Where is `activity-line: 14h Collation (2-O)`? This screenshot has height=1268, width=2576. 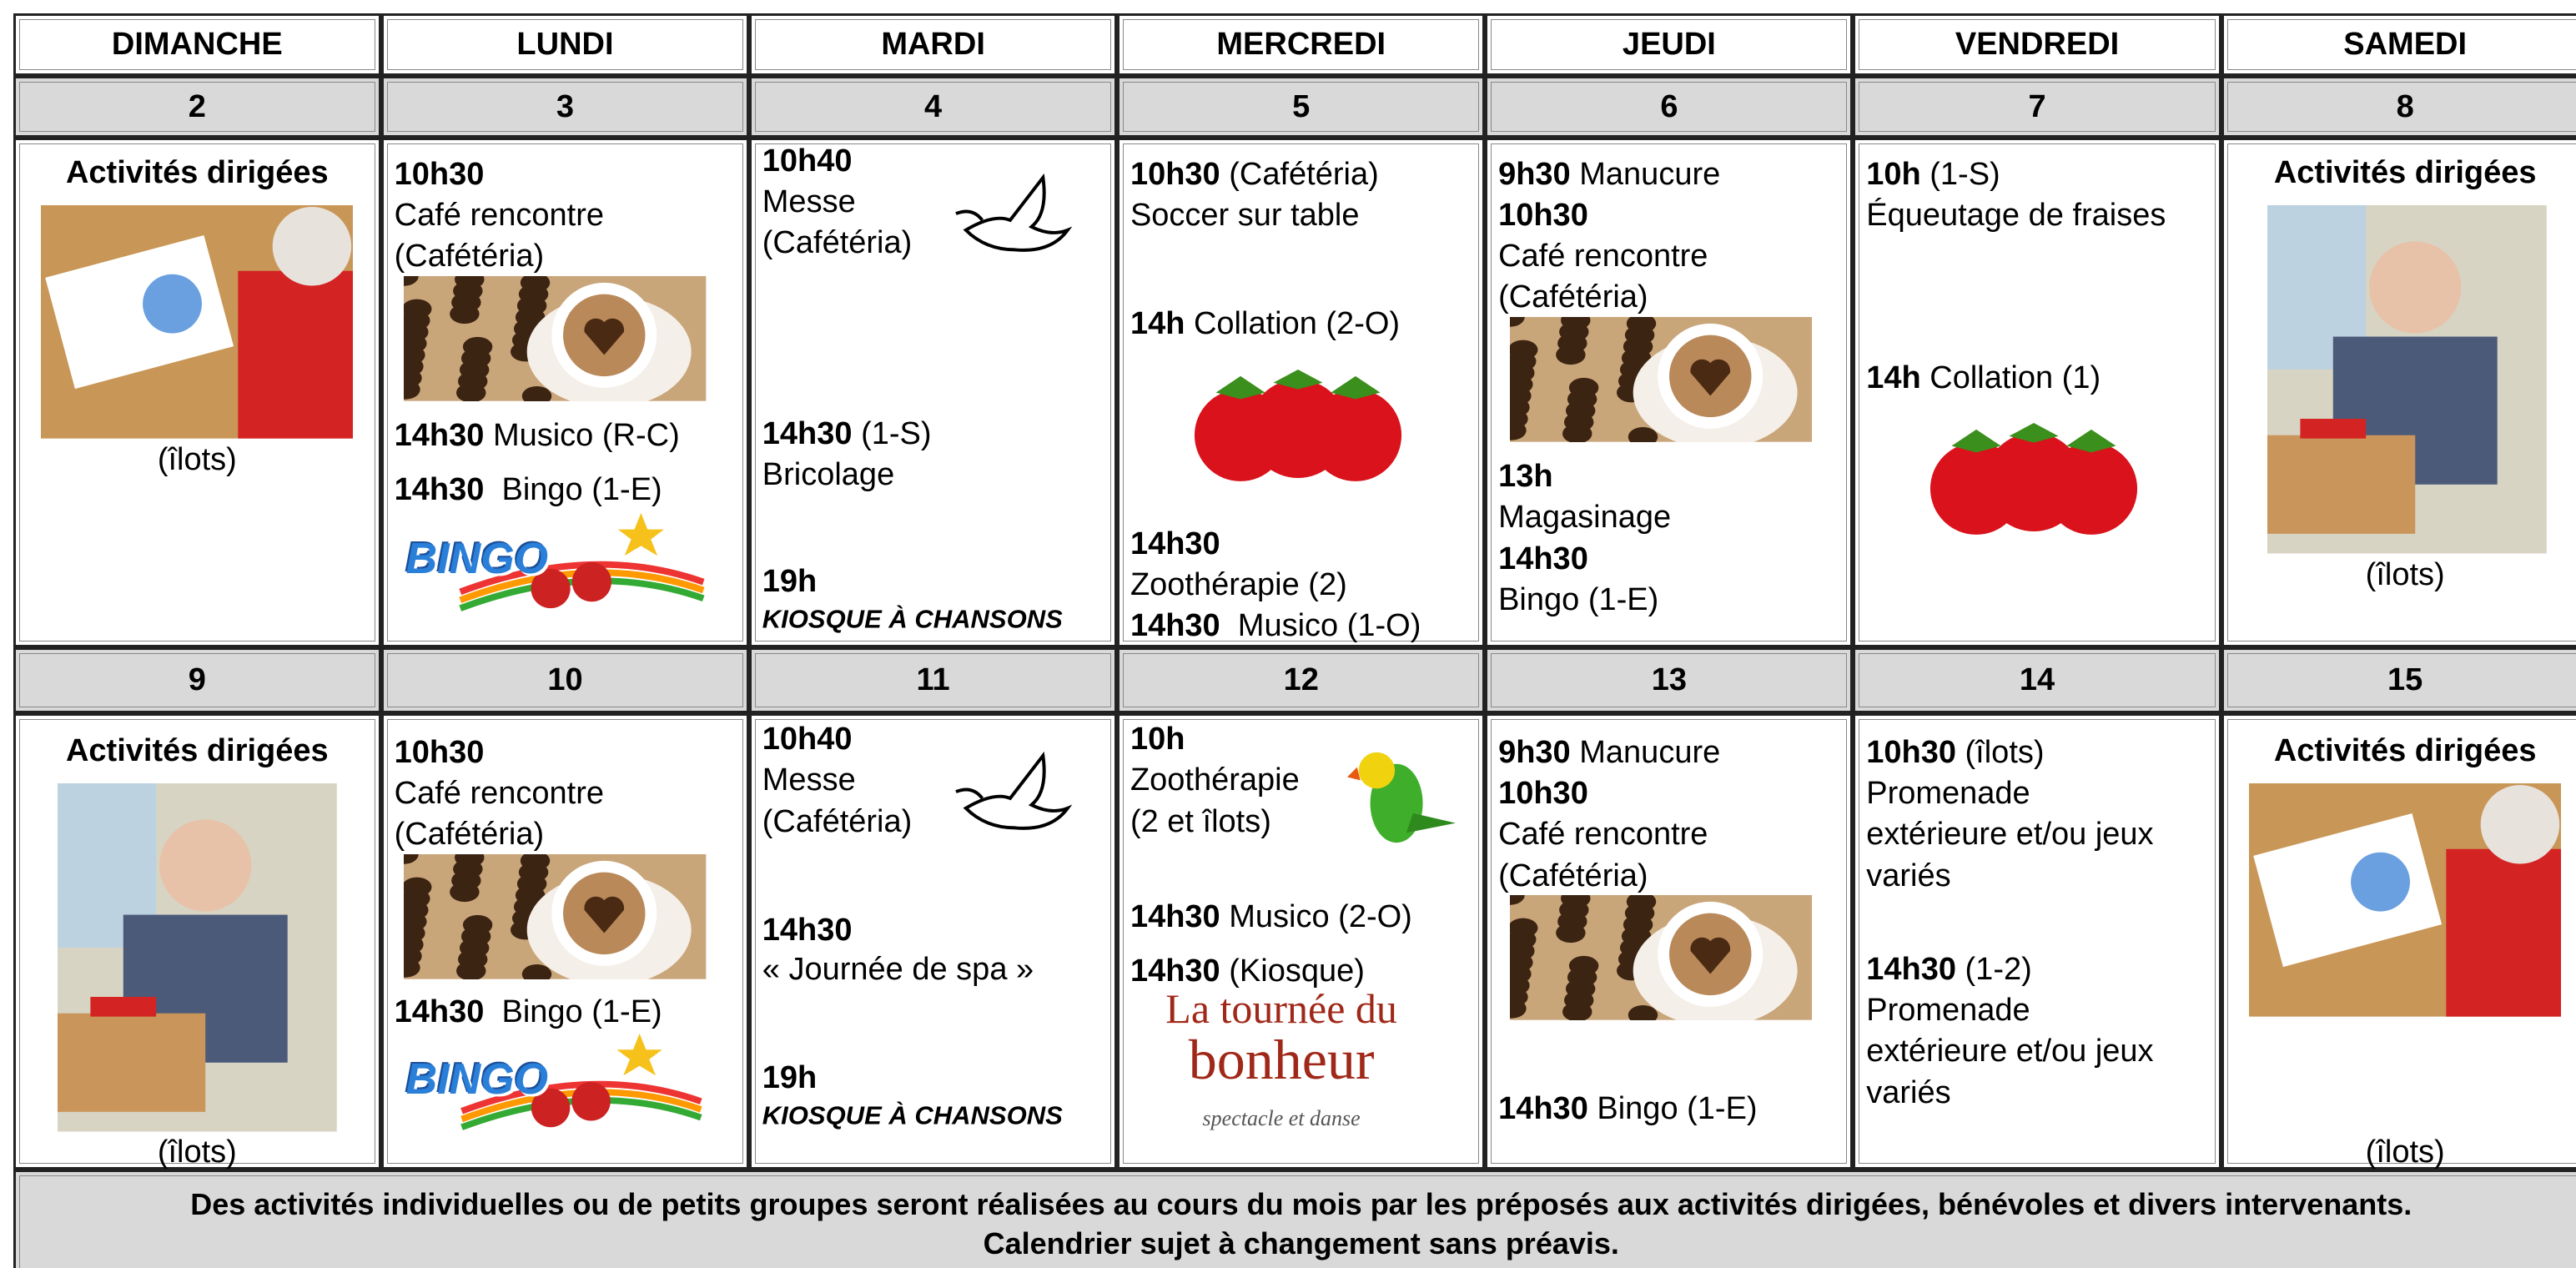 activity-line: 14h Collation (2-O) is located at coordinates (1265, 324).